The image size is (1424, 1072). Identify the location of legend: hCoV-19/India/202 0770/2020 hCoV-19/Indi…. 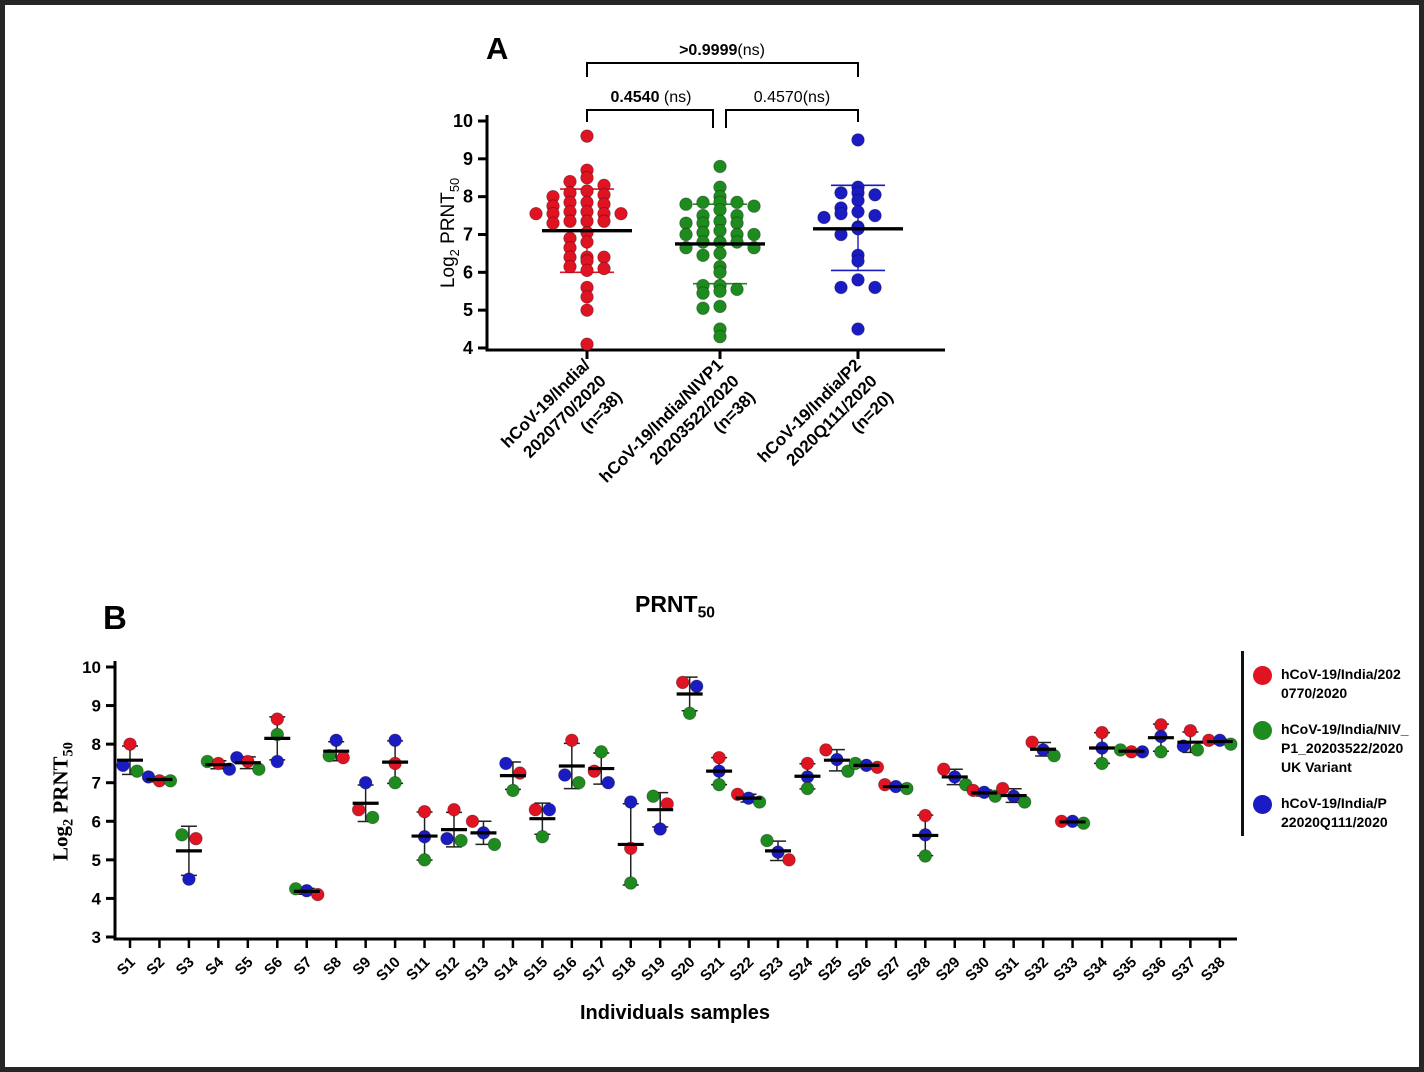
(1336, 757).